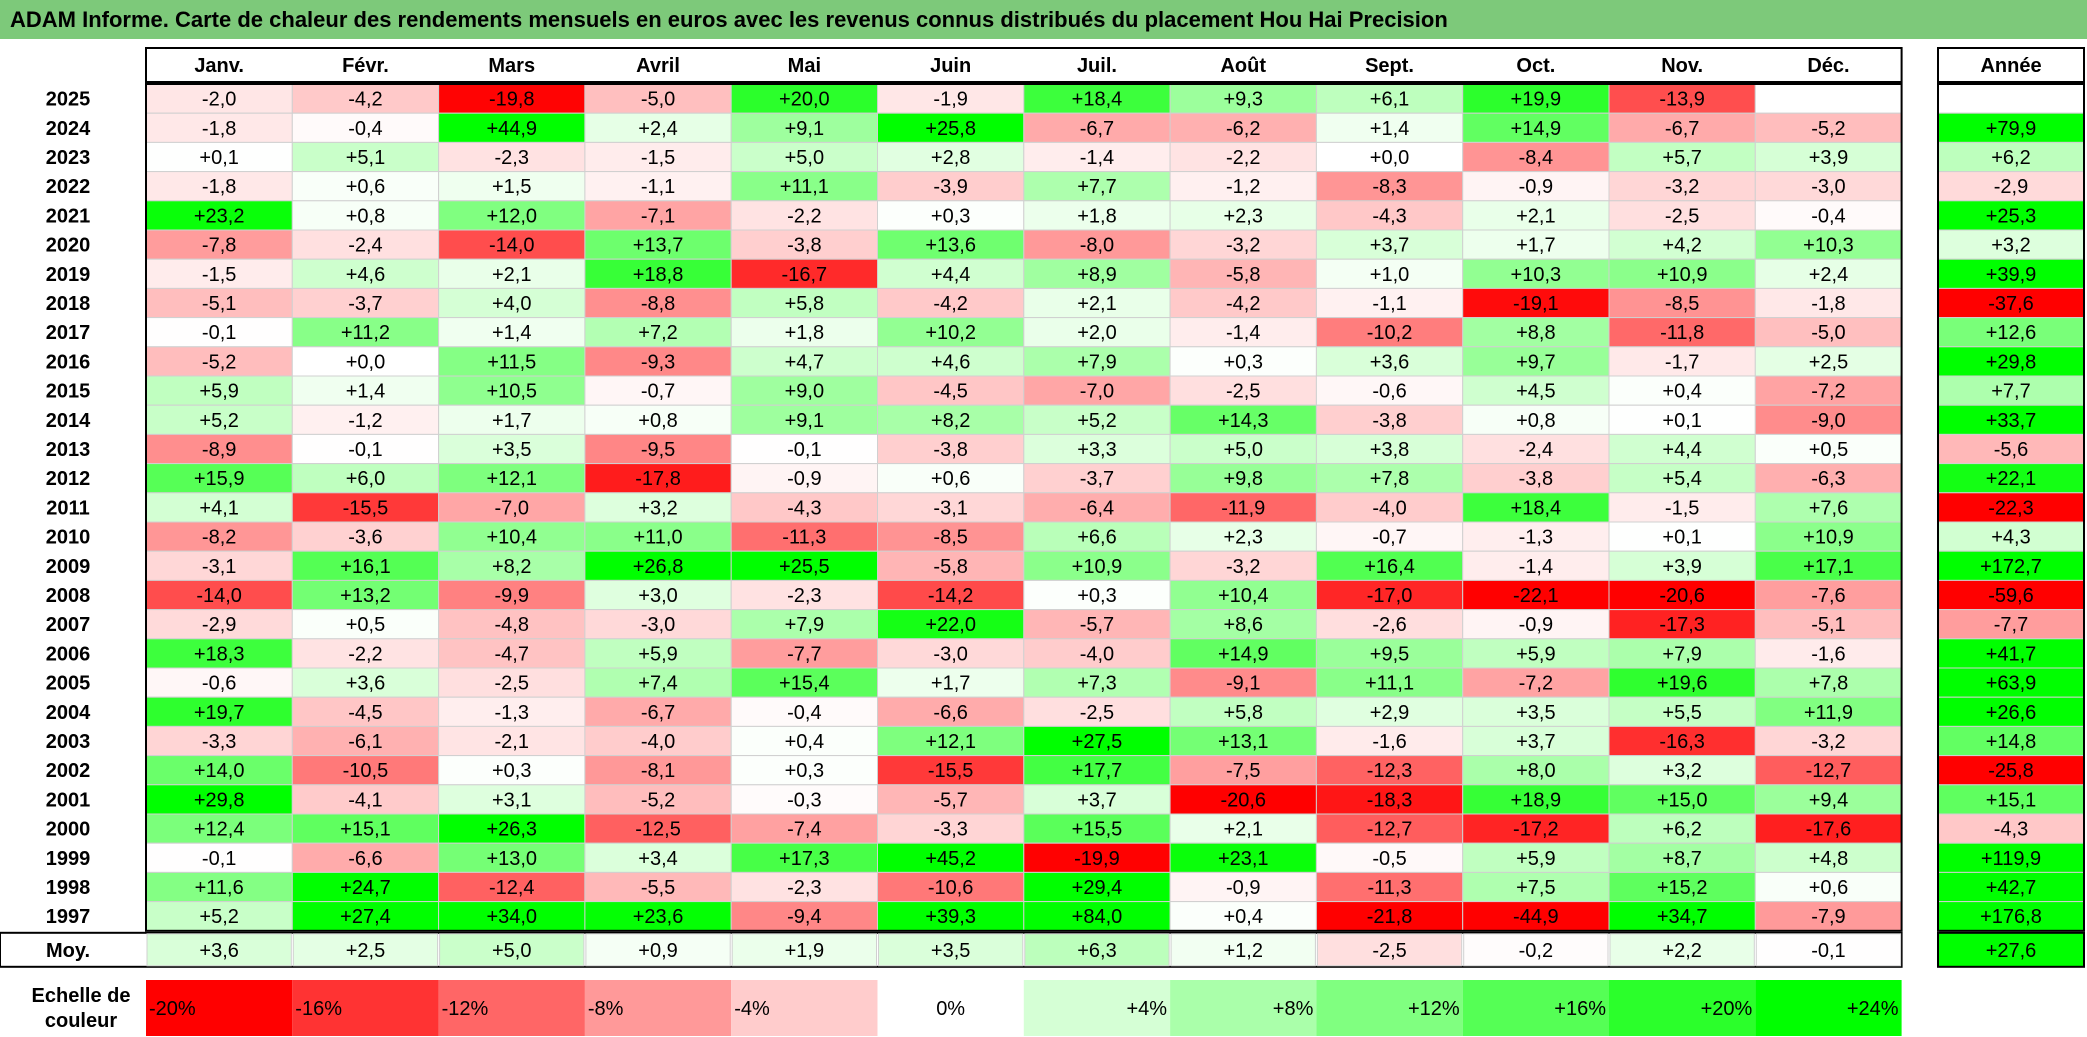 Image resolution: width=2087 pixels, height=1037 pixels. I want to click on scale-step-label: 0%, so click(950, 1009).